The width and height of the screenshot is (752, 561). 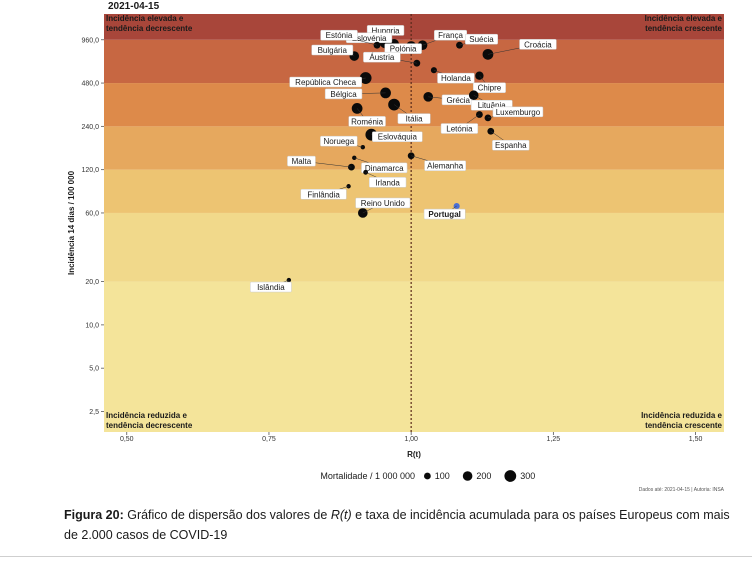 I want to click on caption-title: Figura 20:, so click(x=94, y=515).